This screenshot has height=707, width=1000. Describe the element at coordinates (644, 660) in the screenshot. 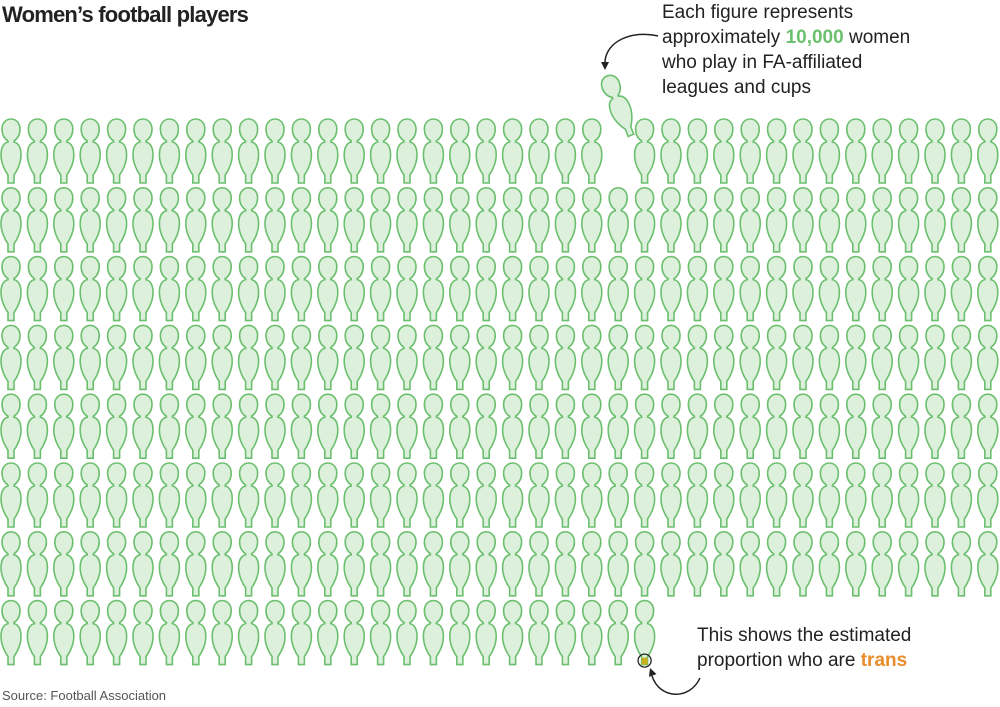

I see `trans-highlight-circle` at that location.